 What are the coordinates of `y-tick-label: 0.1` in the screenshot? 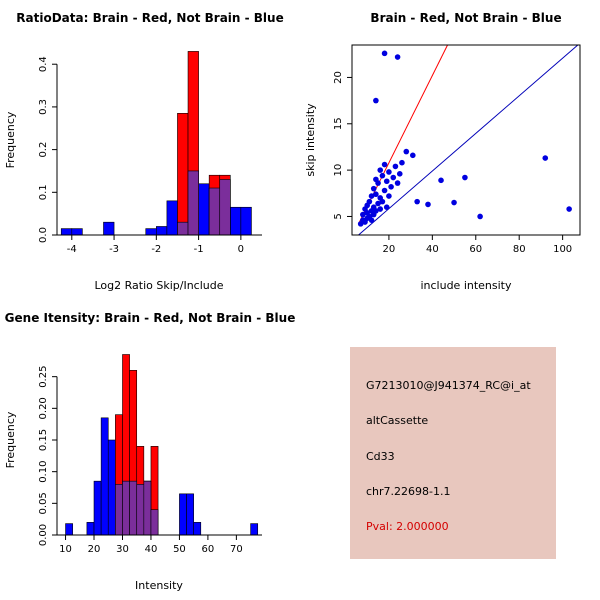 It's located at (43, 192).